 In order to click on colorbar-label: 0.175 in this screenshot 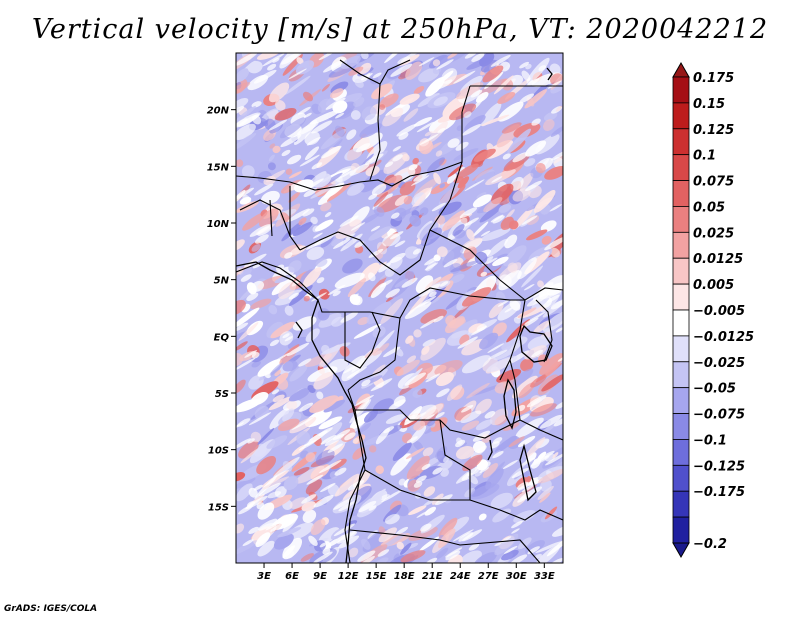, I will do `click(713, 78)`.